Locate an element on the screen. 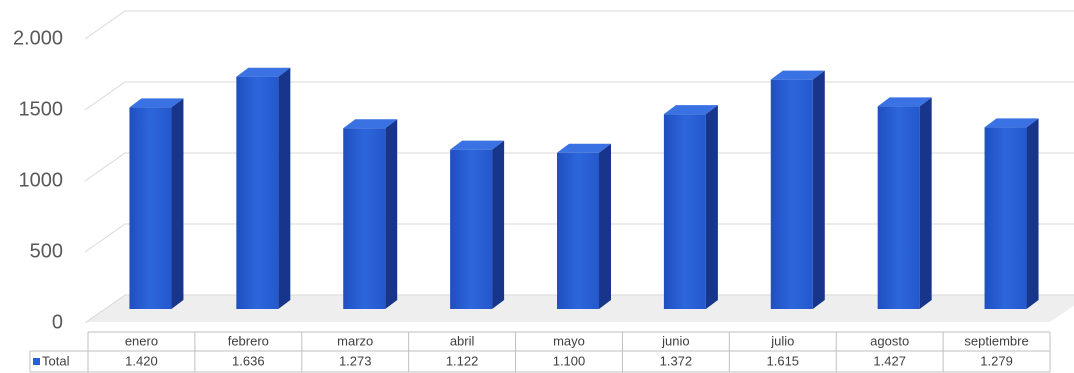 Image resolution: width=1074 pixels, height=373 pixels. legend-key is located at coordinates (36, 361).